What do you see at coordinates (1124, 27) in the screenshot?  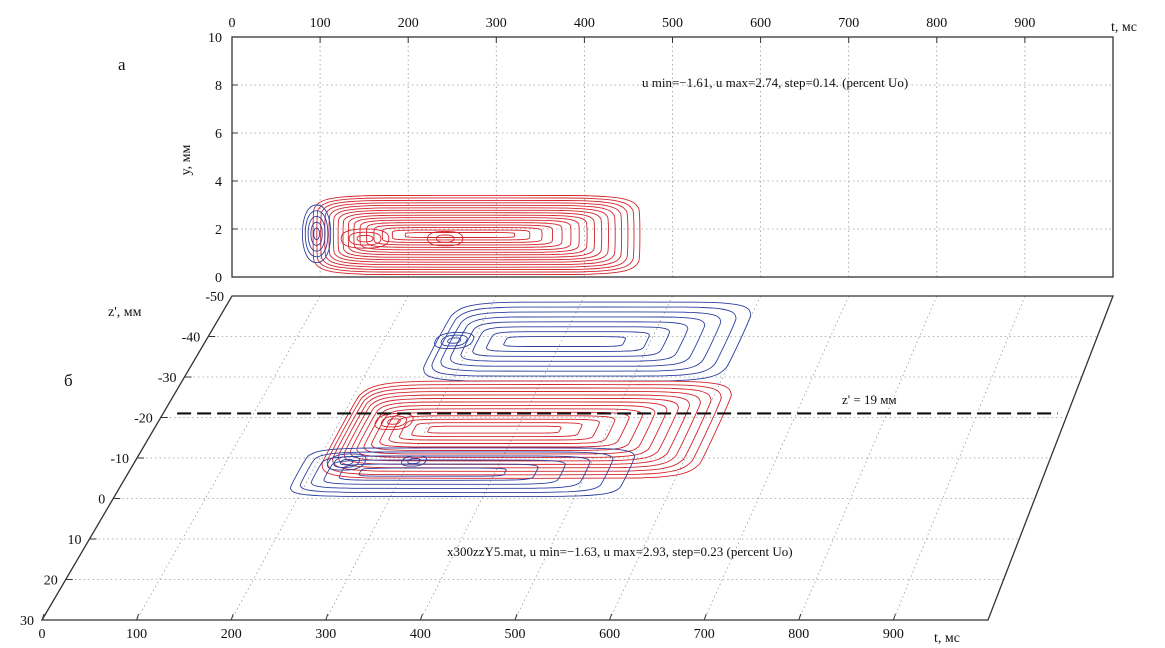 I see `panel-a-x-axis-title: t, мс` at bounding box center [1124, 27].